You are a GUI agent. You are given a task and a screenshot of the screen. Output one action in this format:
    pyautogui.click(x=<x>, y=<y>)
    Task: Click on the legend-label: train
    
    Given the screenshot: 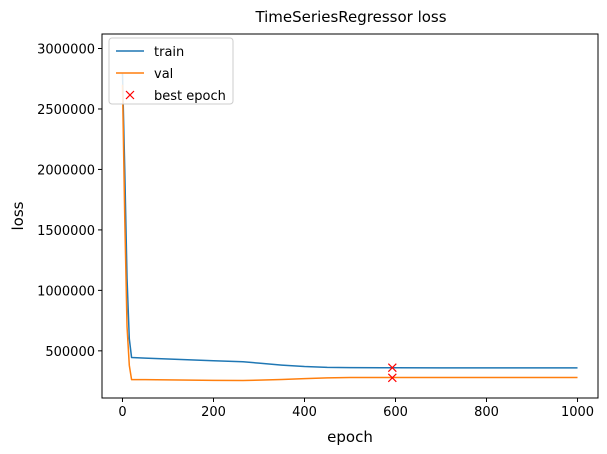 What is the action you would take?
    pyautogui.click(x=169, y=52)
    